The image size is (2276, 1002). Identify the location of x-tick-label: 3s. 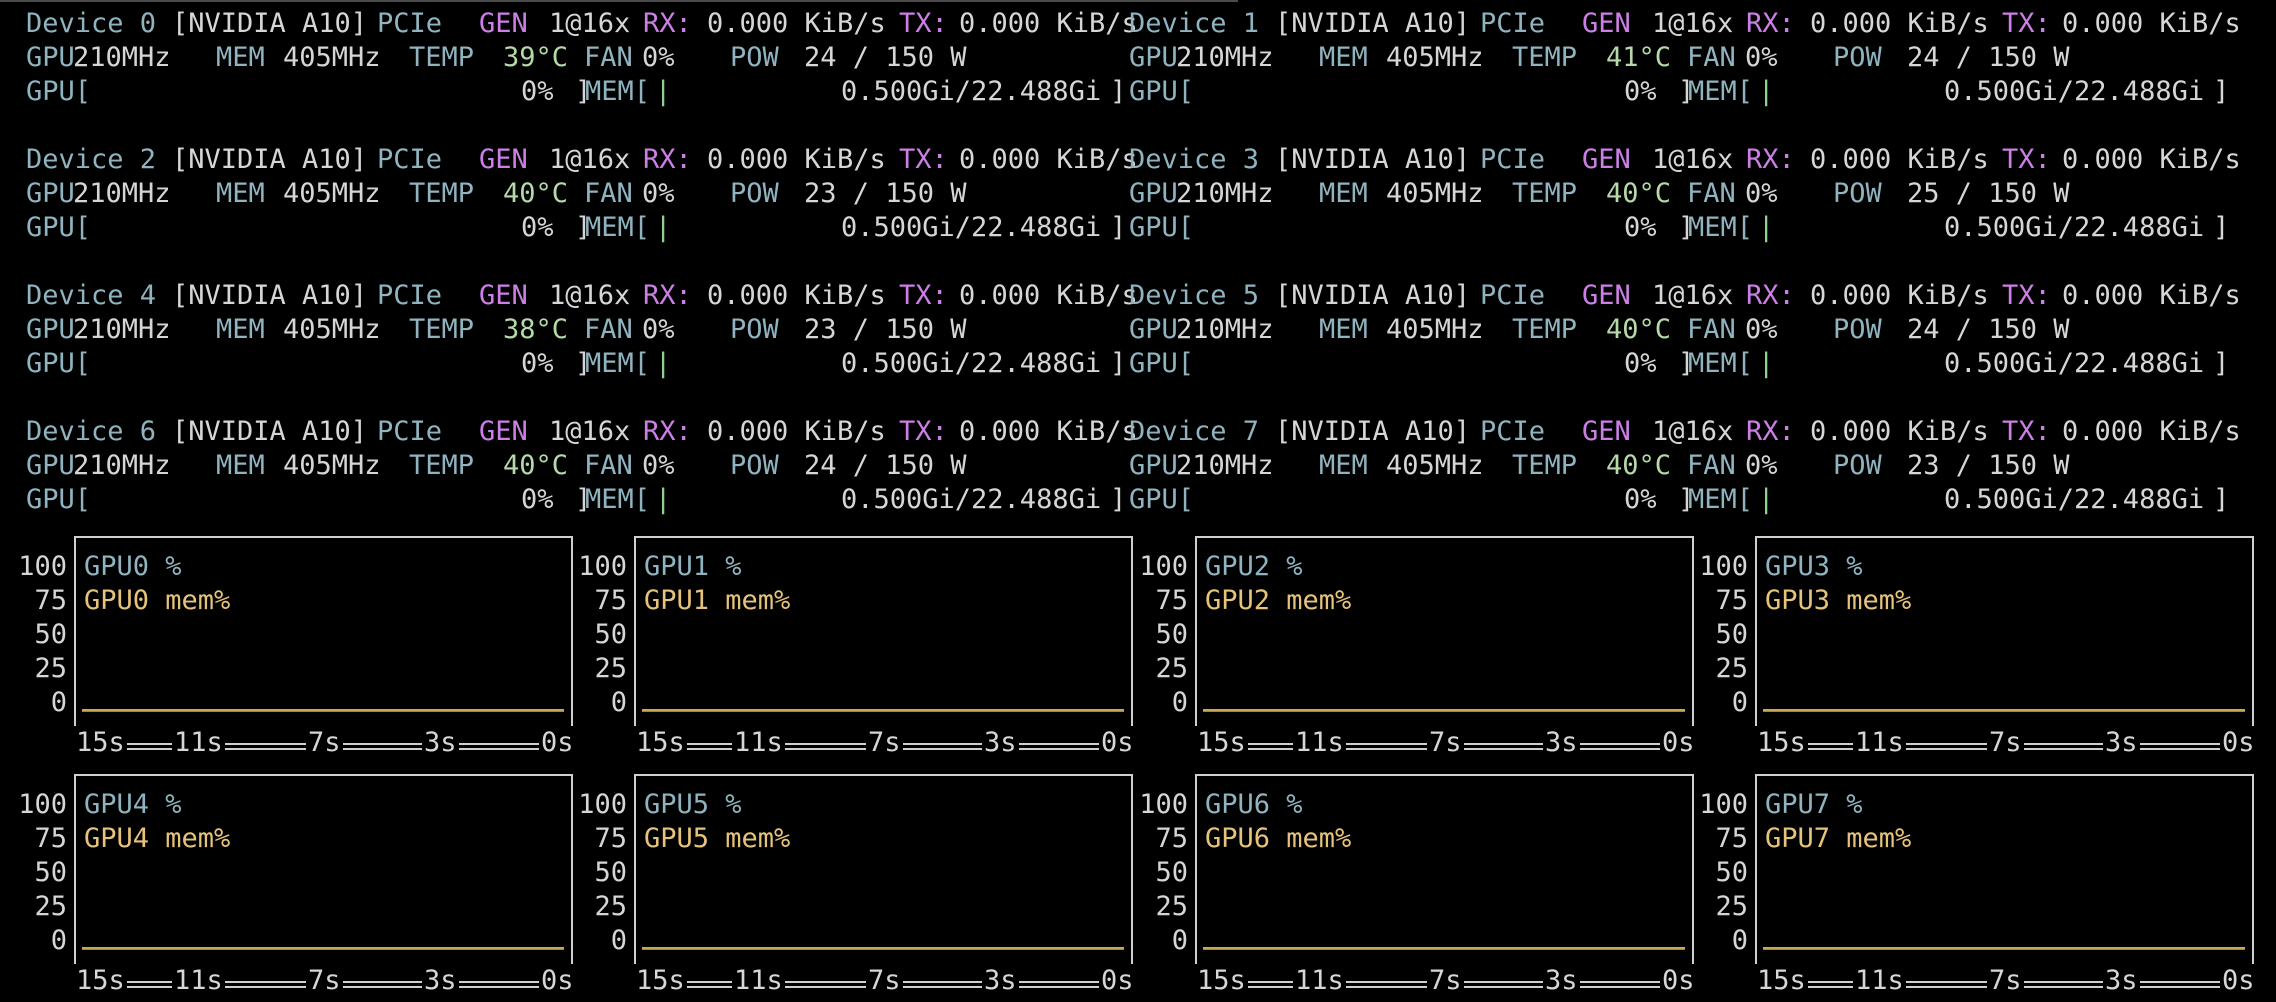
(1000, 743).